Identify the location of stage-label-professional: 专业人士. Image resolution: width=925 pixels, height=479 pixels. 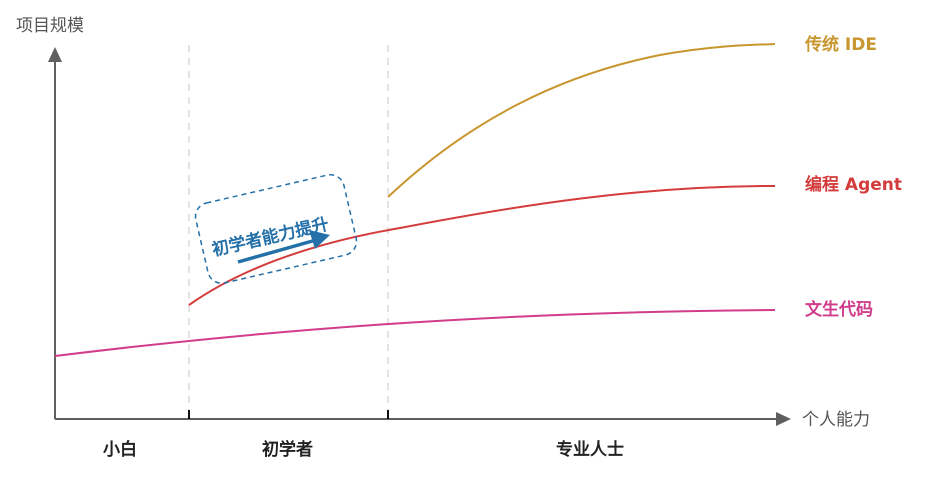
(590, 450).